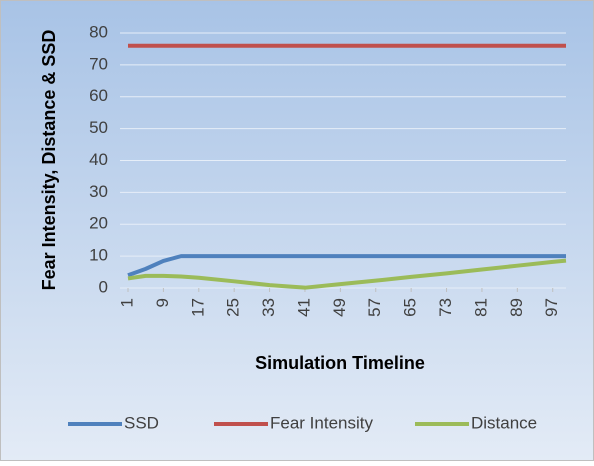 Image resolution: width=594 pixels, height=466 pixels. Describe the element at coordinates (410, 307) in the screenshot. I see `x-tick-label: 65` at that location.